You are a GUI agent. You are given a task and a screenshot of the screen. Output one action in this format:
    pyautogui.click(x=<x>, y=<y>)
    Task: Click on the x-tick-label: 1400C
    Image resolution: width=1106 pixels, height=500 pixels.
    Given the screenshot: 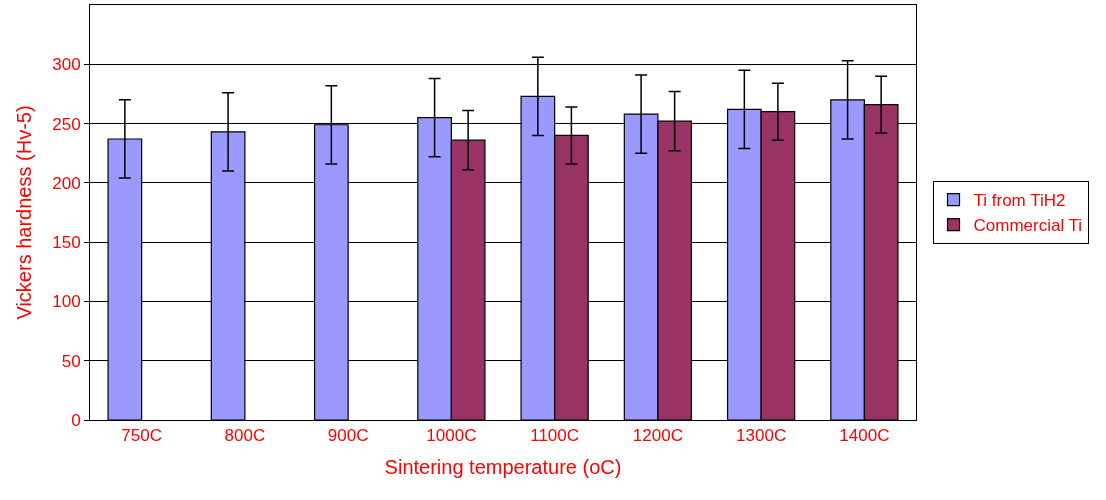 What is the action you would take?
    pyautogui.click(x=864, y=436)
    